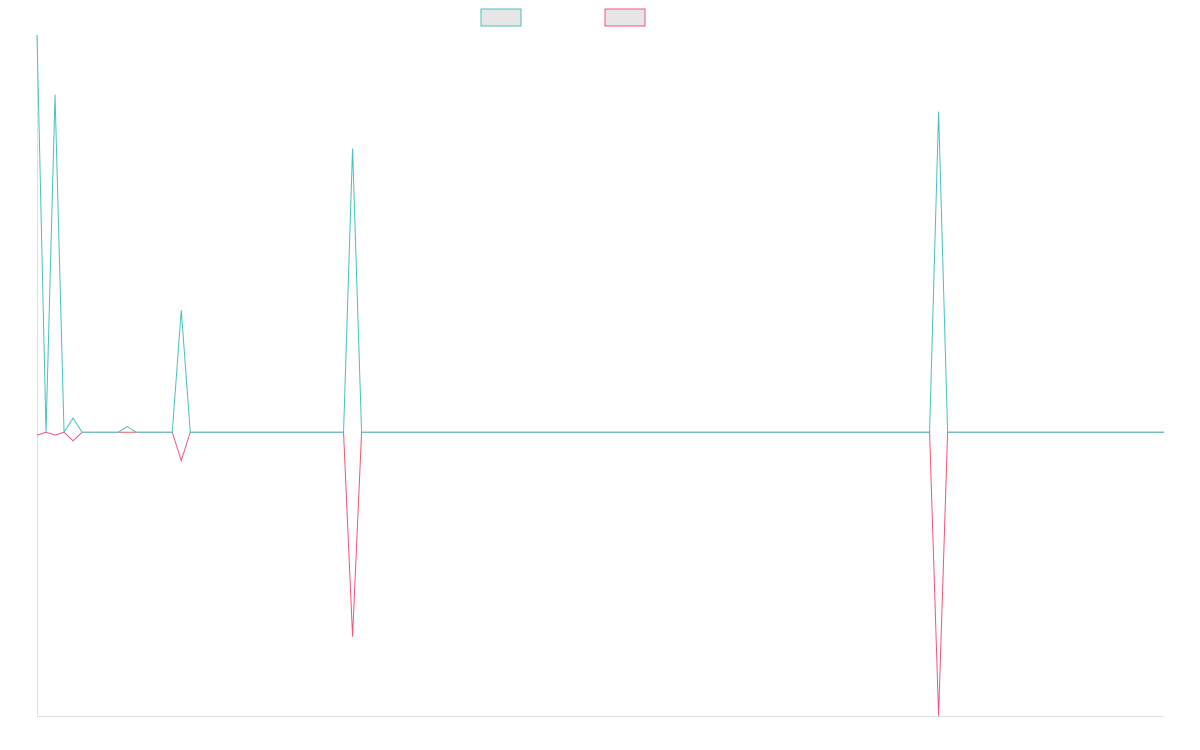  I want to click on legend, so click(563, 17).